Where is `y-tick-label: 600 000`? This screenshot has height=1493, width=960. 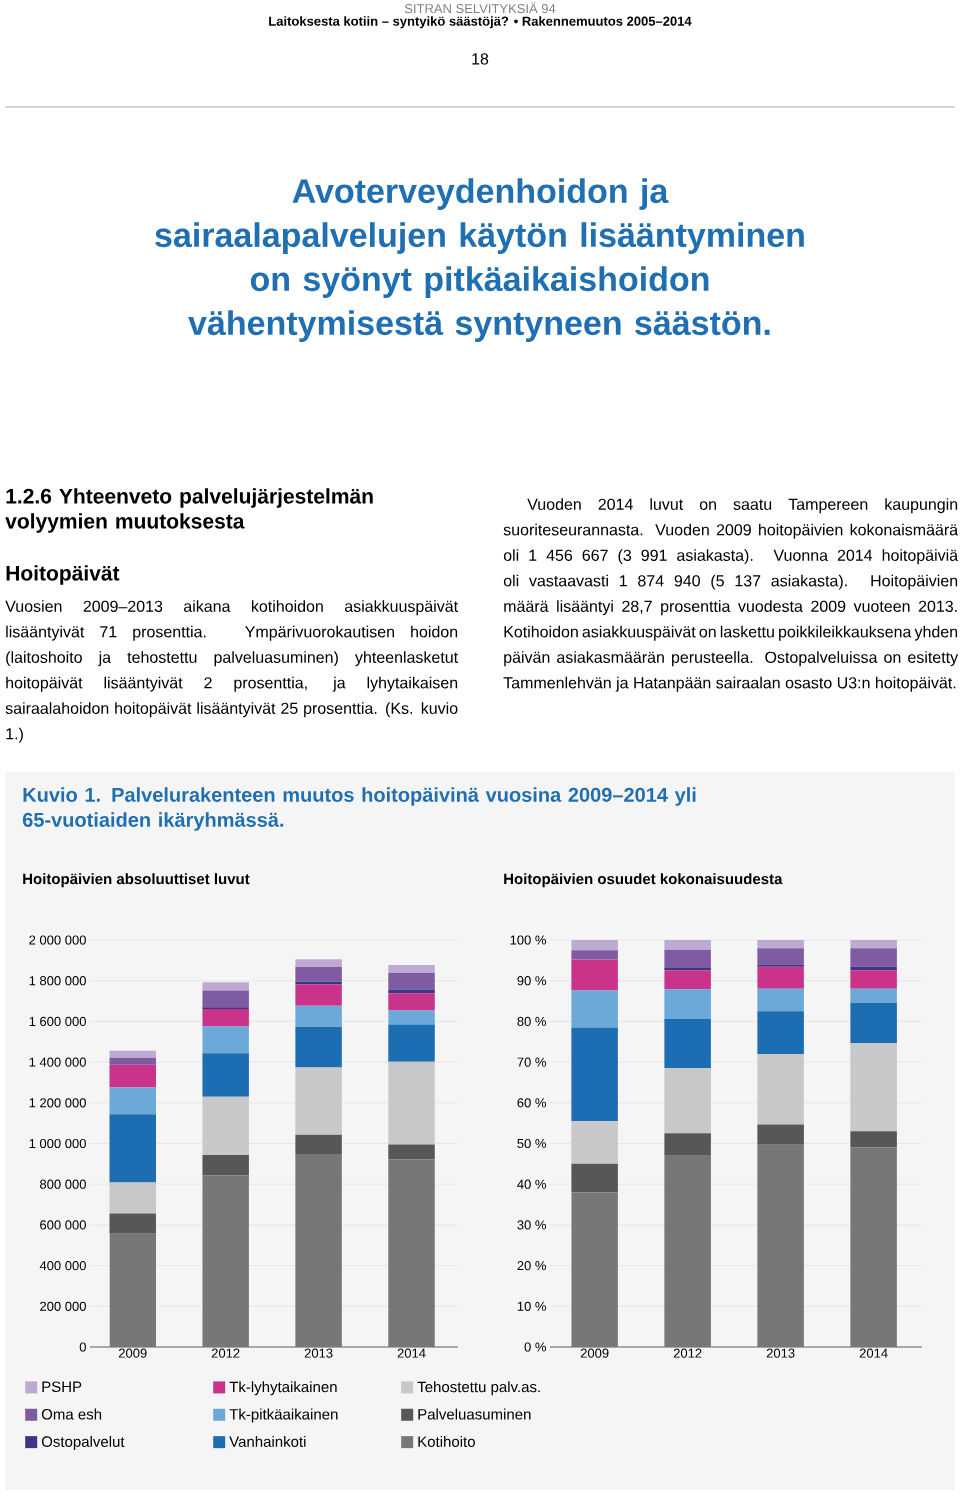 y-tick-label: 600 000 is located at coordinates (63, 1225).